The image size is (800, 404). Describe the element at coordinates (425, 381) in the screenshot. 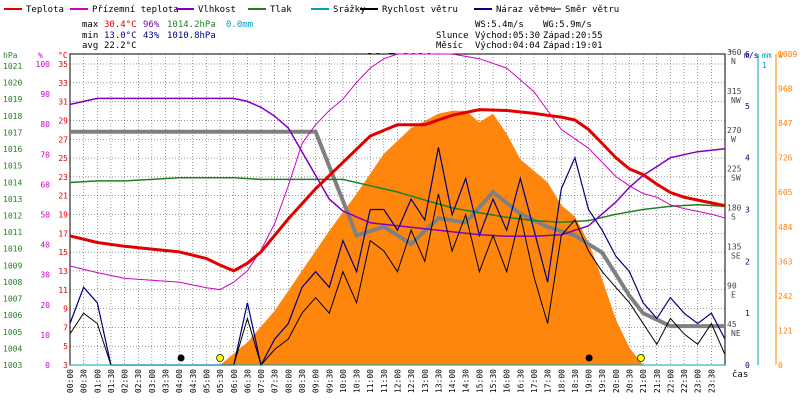

I see `time-tick: 13:00` at that location.